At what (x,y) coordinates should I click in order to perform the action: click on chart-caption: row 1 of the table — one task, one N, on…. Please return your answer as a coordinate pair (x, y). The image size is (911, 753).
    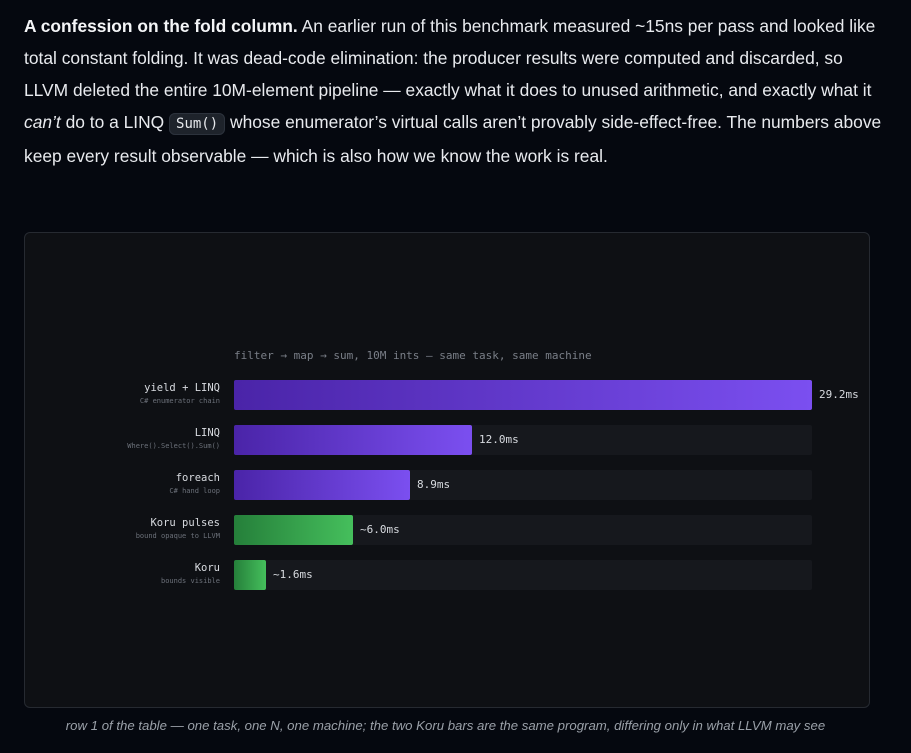
    Looking at the image, I should click on (445, 725).